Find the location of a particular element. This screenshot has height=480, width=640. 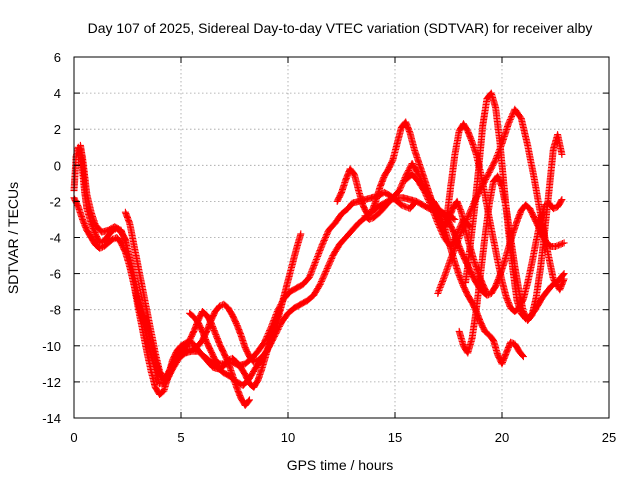

y-tick-label: -12 is located at coordinates (51, 382).